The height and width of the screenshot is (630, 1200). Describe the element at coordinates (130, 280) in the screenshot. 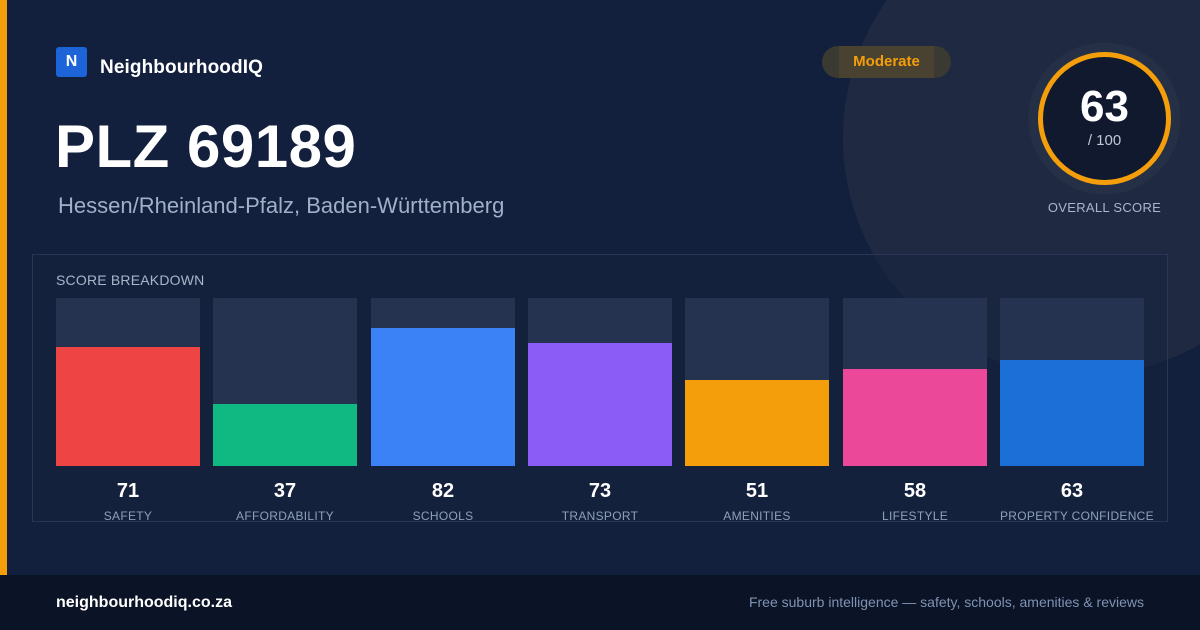

I see `score-breakdown-title: SCORE BREAKDOWN` at that location.